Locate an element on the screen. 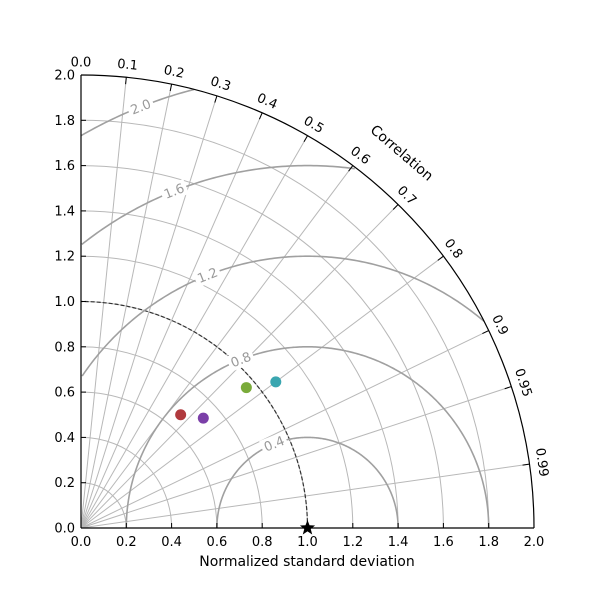  x-tick-label: 2.0 is located at coordinates (534, 542).